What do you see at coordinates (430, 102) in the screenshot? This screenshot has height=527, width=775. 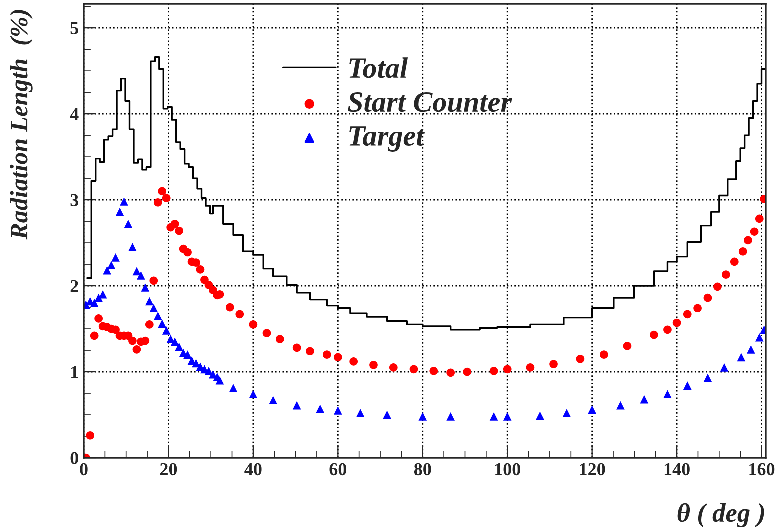 I see `legend-label: Start Counter` at bounding box center [430, 102].